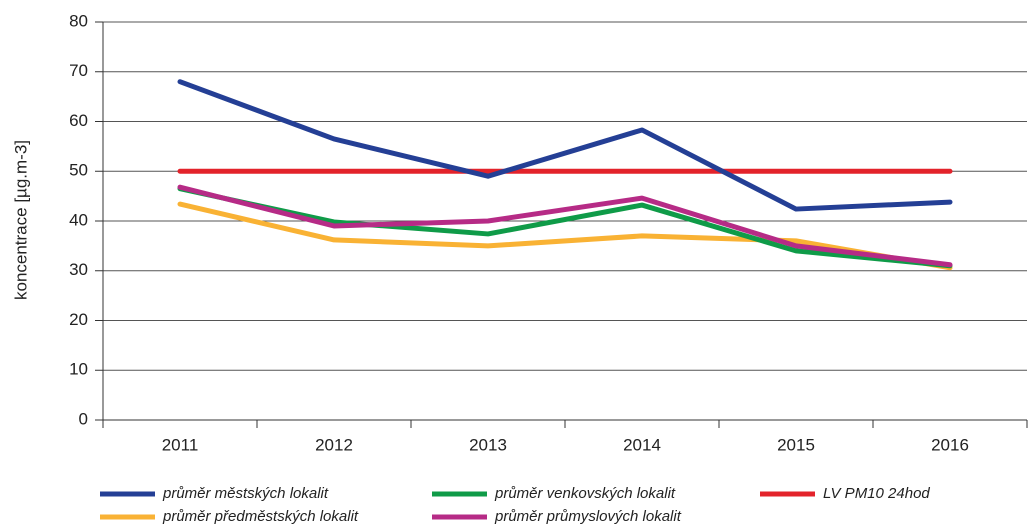 Image resolution: width=1029 pixels, height=528 pixels. I want to click on y-tick-label: 50, so click(78, 170).